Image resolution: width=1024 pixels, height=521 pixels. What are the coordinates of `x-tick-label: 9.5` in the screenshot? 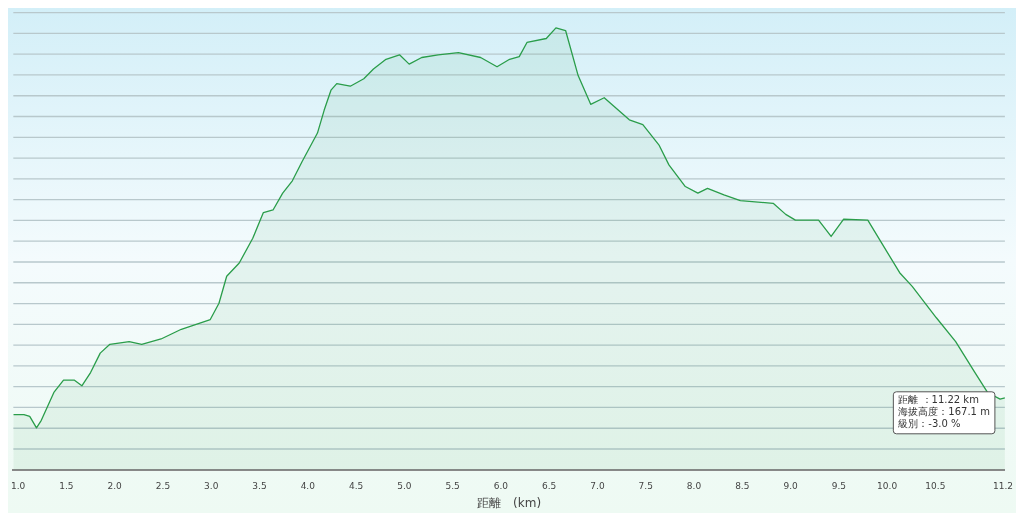 It's located at (838, 485).